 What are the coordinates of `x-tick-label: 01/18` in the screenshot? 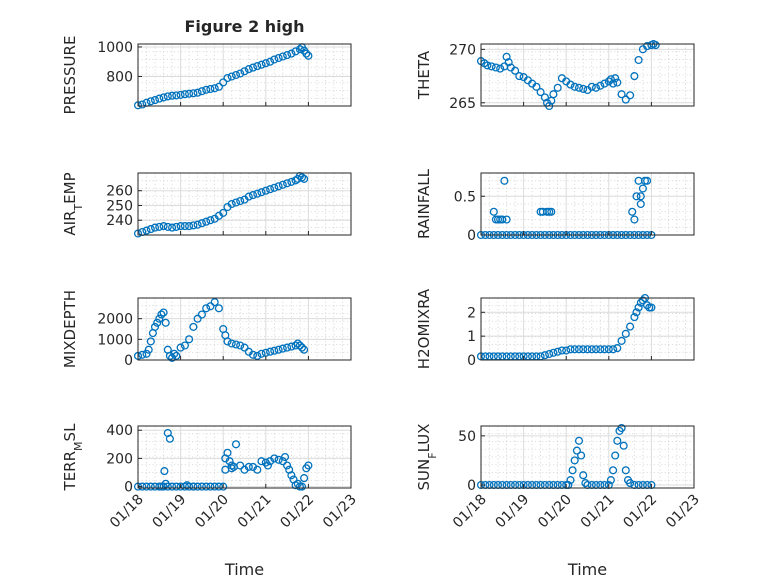 It's located at (470, 512).